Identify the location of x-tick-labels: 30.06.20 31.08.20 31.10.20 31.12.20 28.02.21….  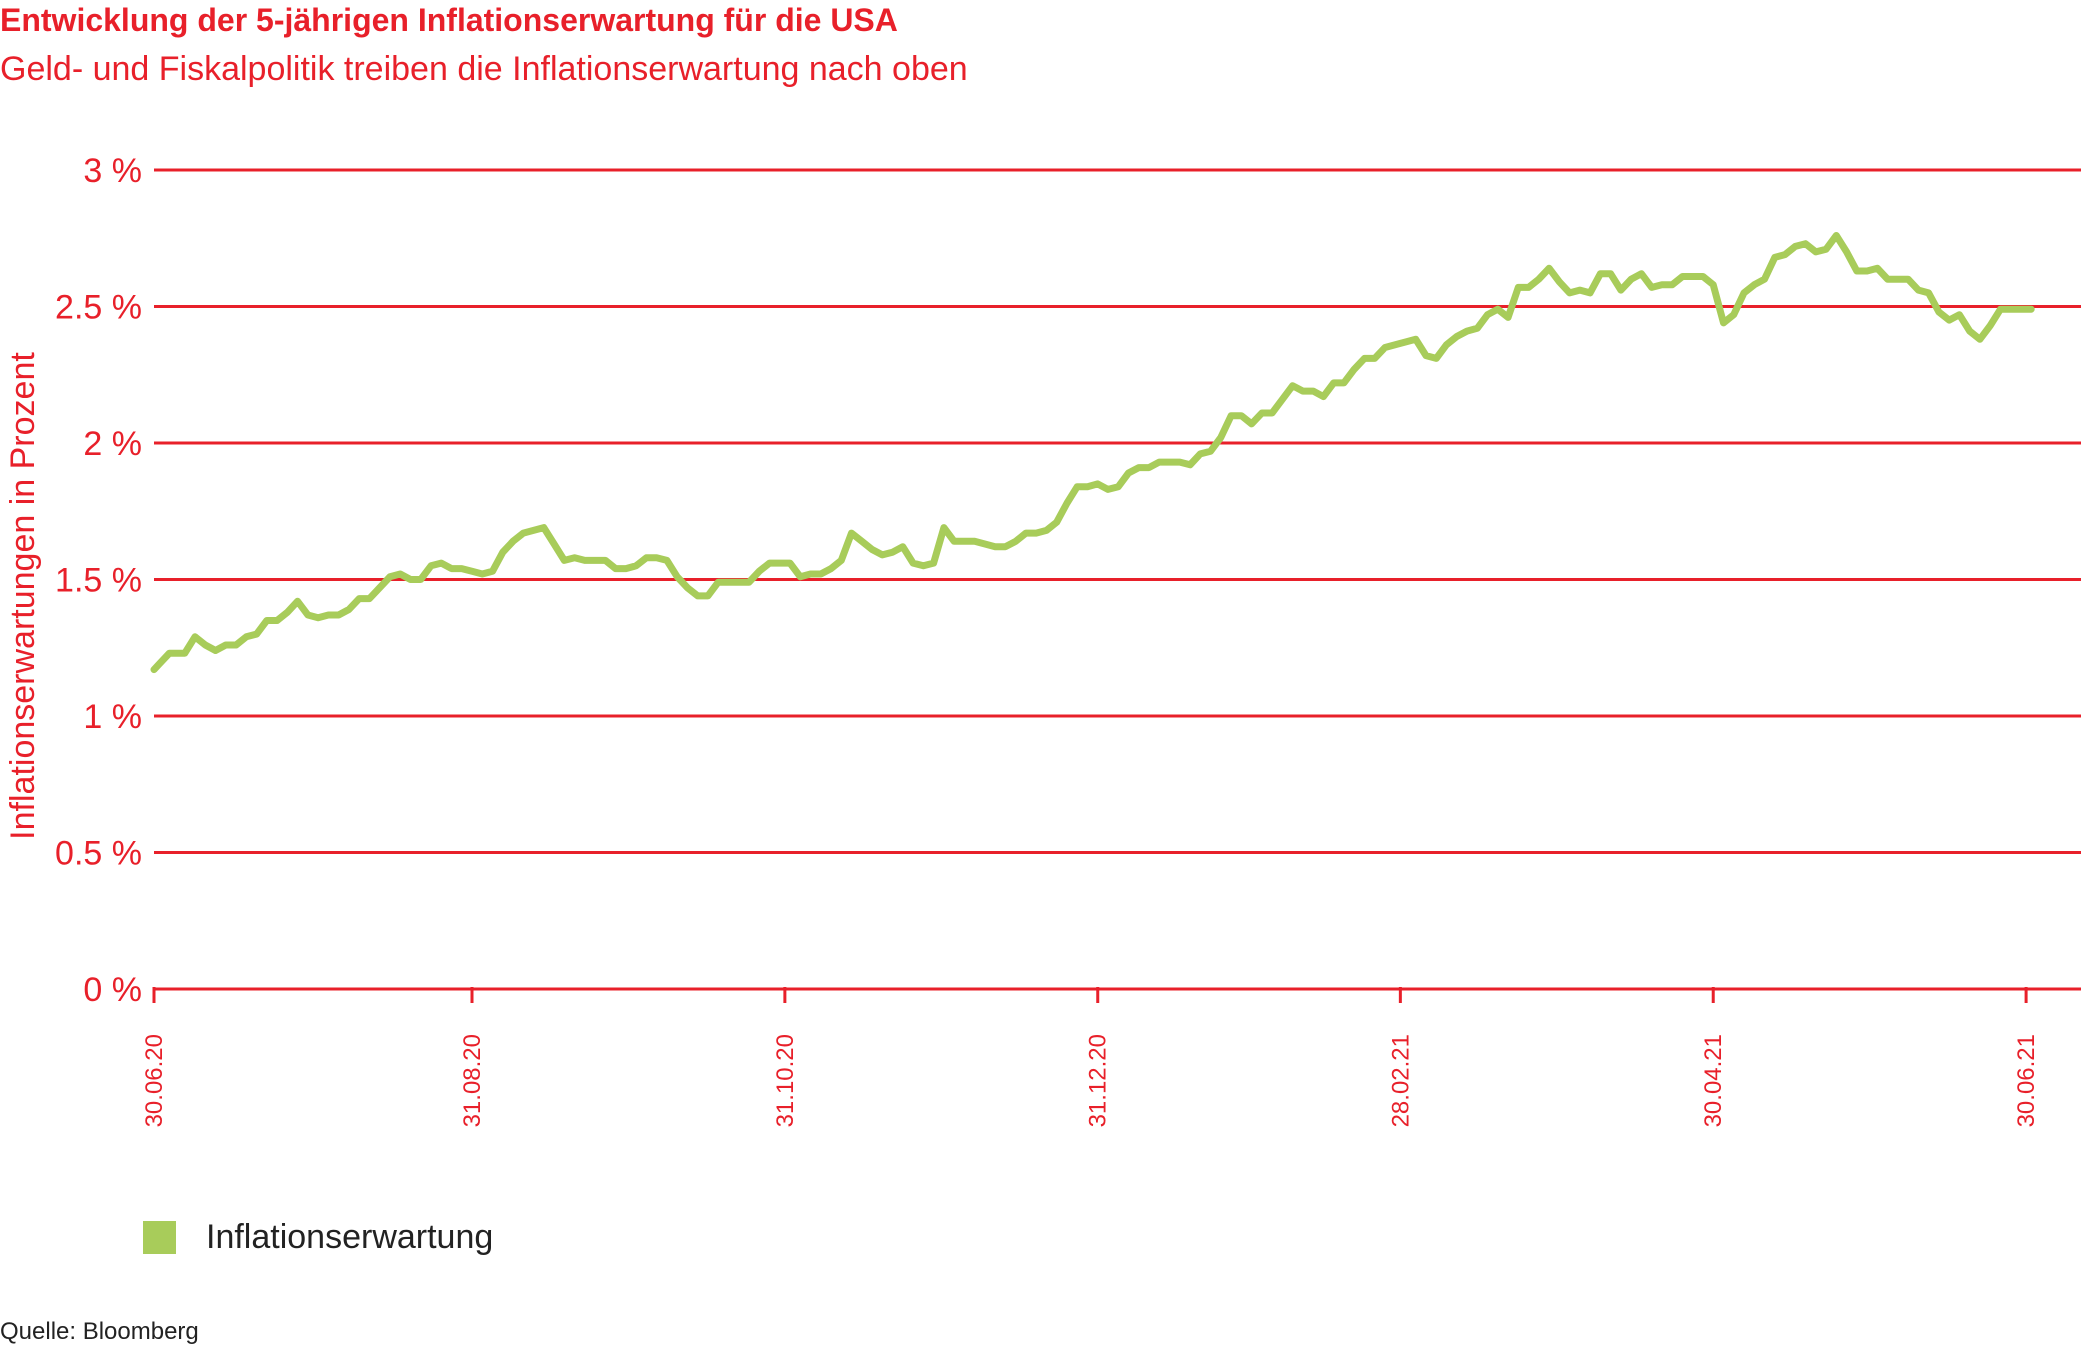
(1090, 1080).